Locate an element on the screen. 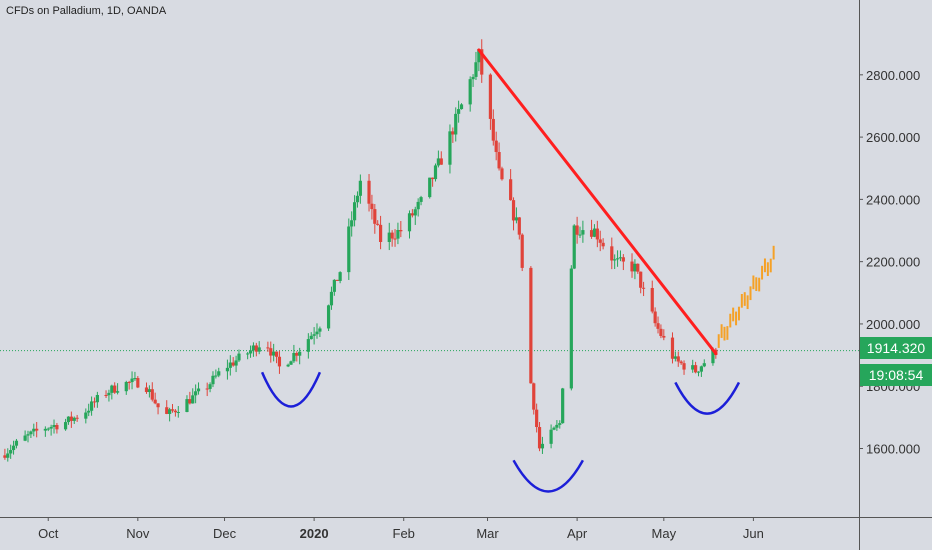 The width and height of the screenshot is (932, 550). countdown-badge: 19:08:54 is located at coordinates (896, 375).